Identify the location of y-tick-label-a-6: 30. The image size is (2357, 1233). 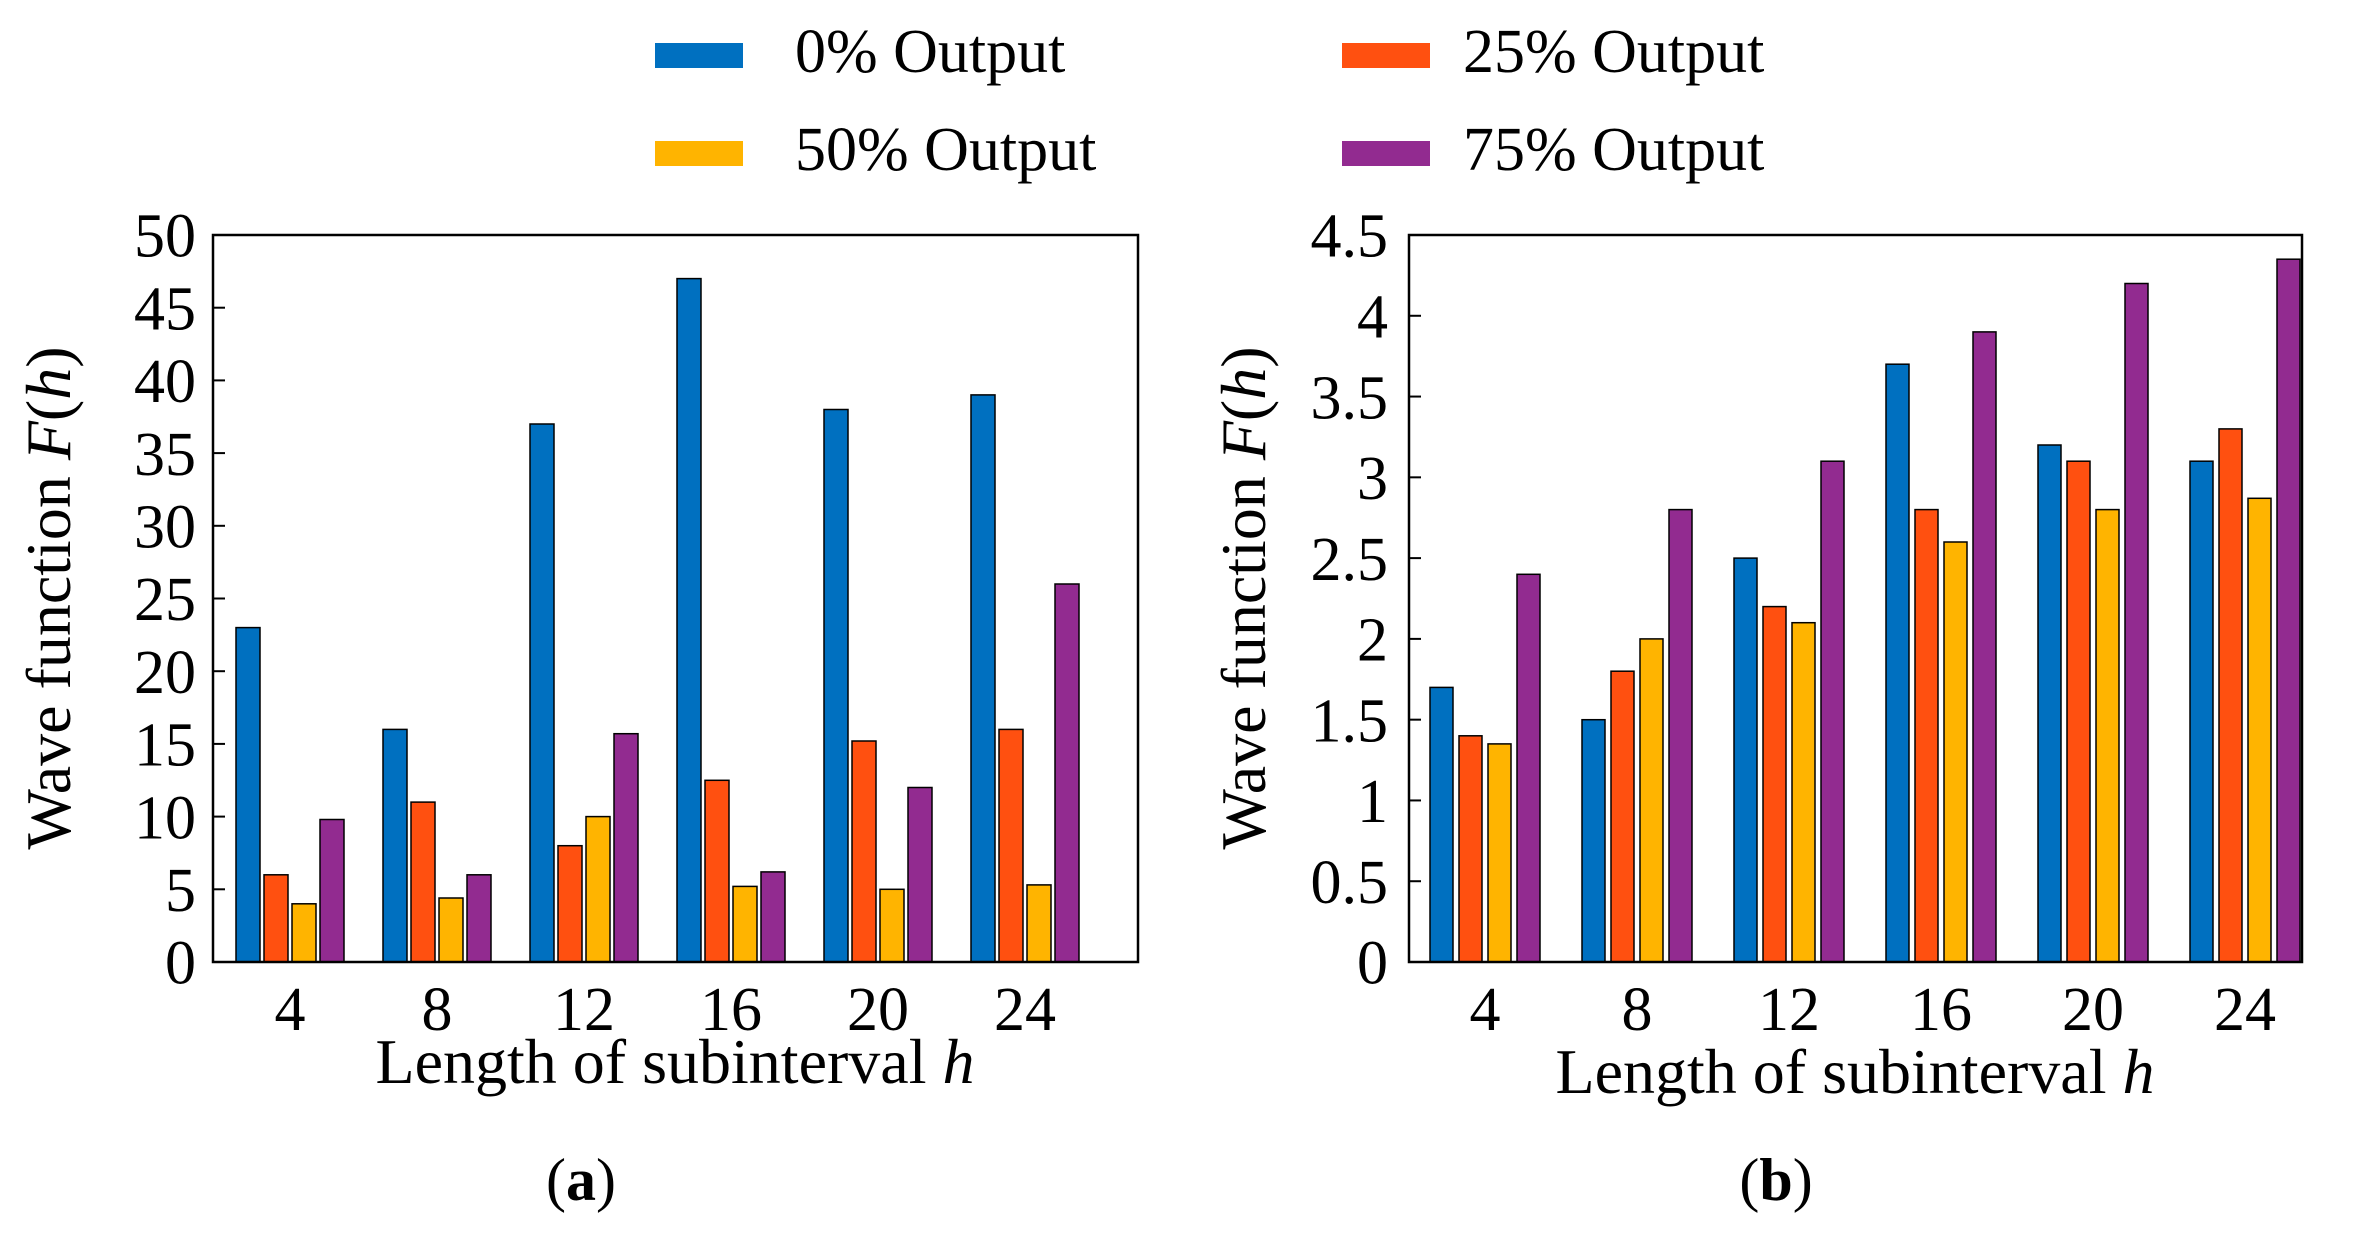
(165, 528).